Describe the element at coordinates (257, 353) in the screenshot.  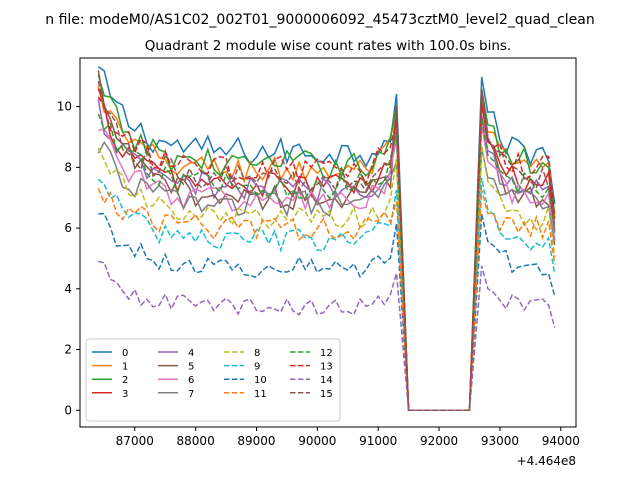
I see `legend-label: 8` at that location.